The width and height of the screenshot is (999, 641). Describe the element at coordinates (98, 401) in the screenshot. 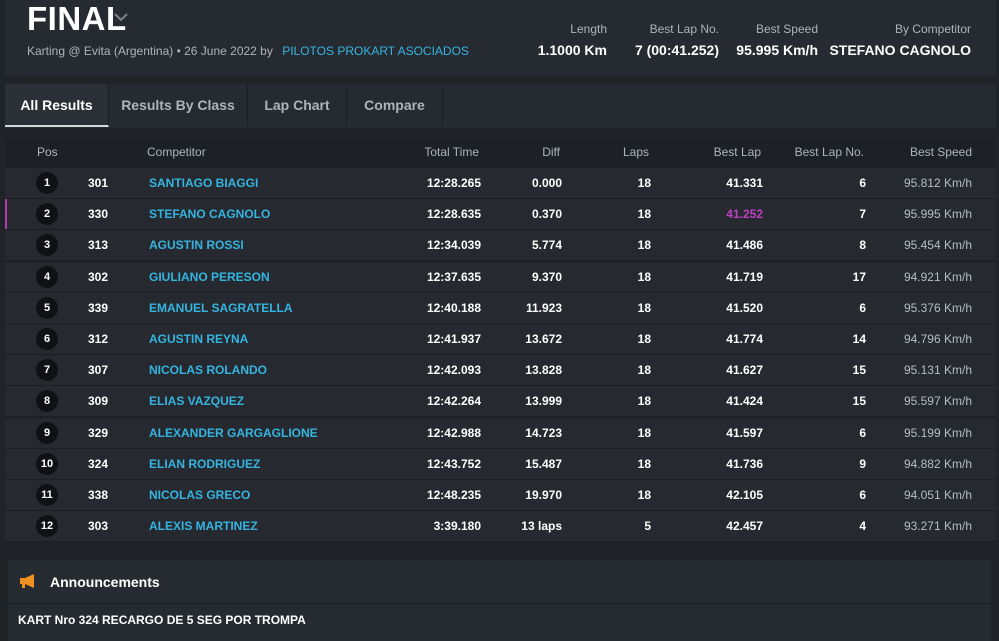

I see `kart-number: 309` at that location.